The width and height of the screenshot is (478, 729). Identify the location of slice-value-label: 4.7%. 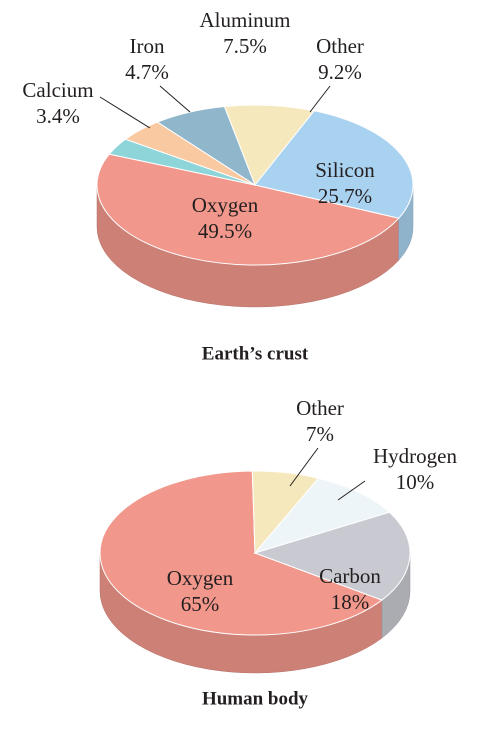
(147, 72).